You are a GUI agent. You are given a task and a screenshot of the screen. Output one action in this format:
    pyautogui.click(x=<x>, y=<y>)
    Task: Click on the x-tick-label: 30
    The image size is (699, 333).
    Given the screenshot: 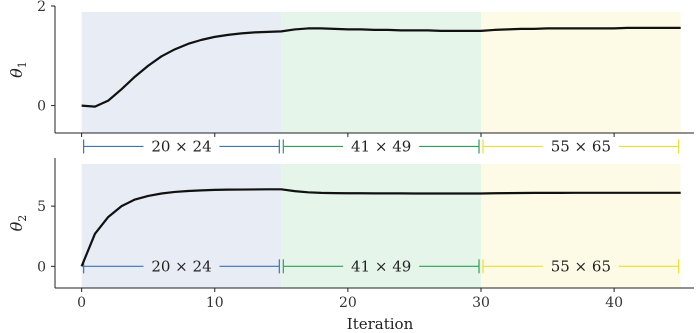 What is the action you would take?
    pyautogui.click(x=481, y=303)
    